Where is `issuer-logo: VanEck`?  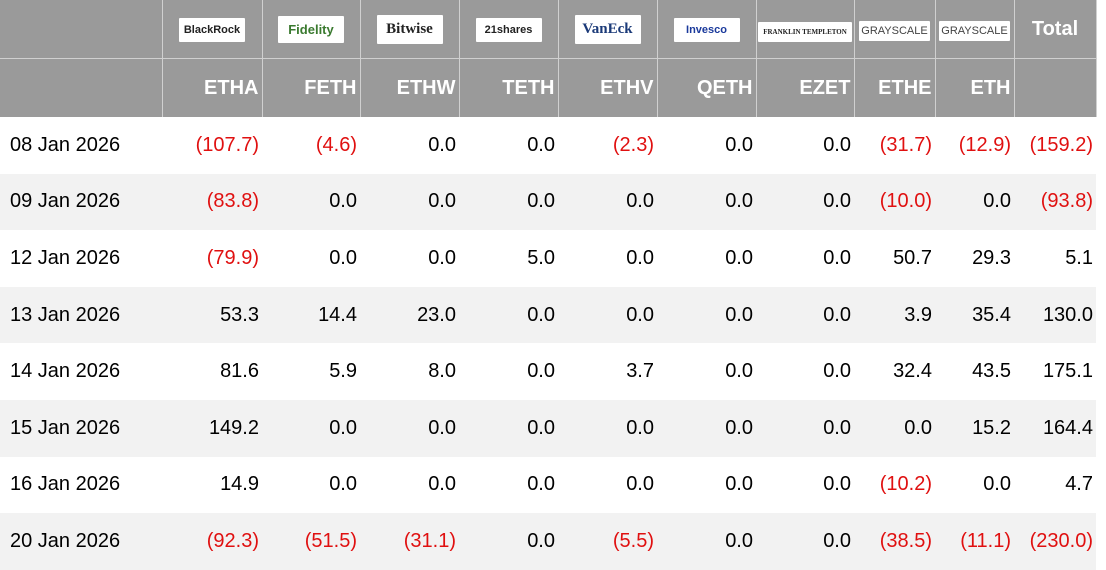
issuer-logo: VanEck is located at coordinates (607, 29).